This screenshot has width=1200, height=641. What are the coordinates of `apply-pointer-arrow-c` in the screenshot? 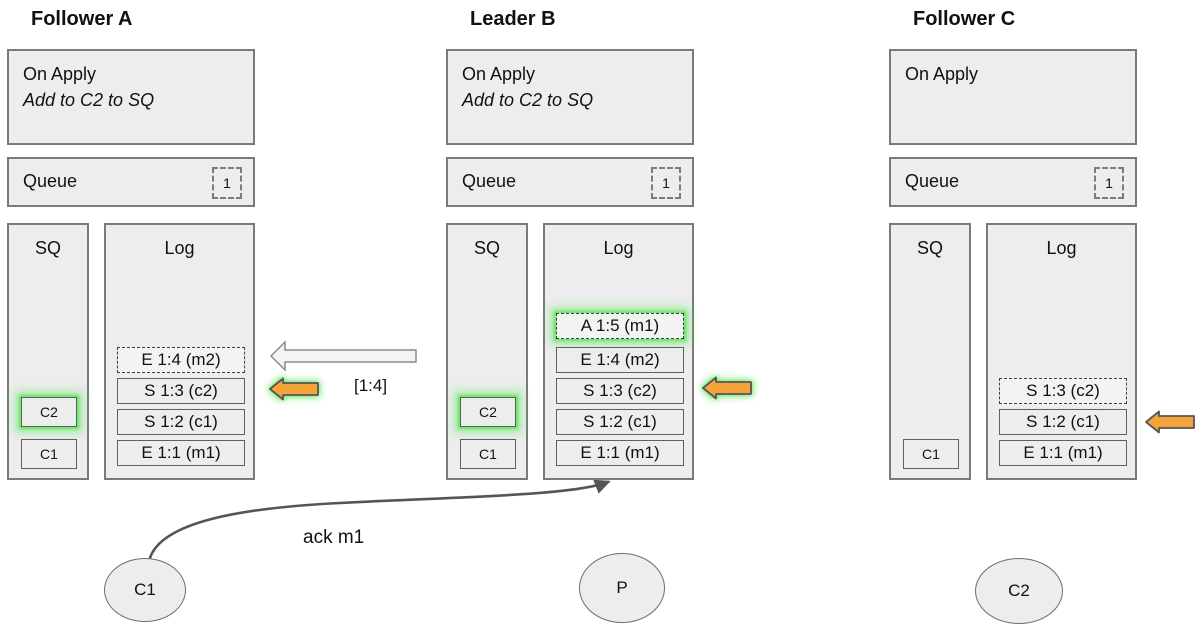 It's located at (1170, 422).